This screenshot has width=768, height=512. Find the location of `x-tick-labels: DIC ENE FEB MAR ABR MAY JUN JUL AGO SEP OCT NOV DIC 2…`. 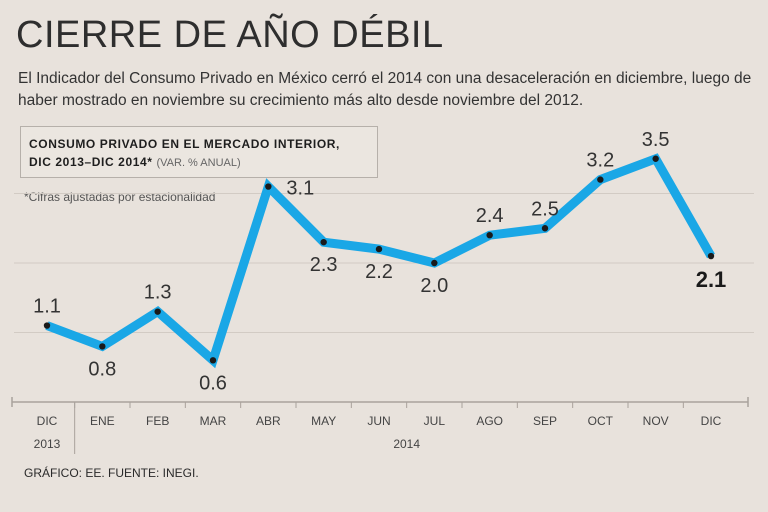

x-tick-labels: DIC ENE FEB MAR ABR MAY JUN JUL AGO SEP OCT NOV DIC 2… is located at coordinates (378, 432).